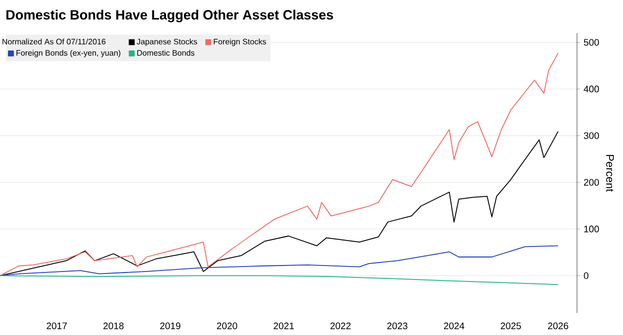 The height and width of the screenshot is (335, 623). I want to click on x-tick-label: 2022, so click(340, 326).